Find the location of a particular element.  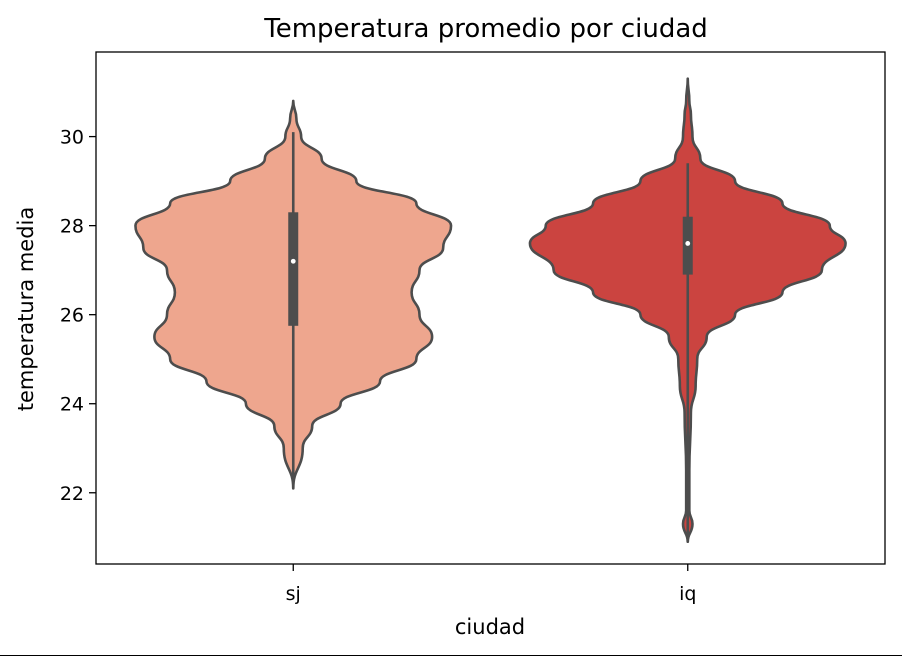

iqr-box-sj is located at coordinates (293, 269).